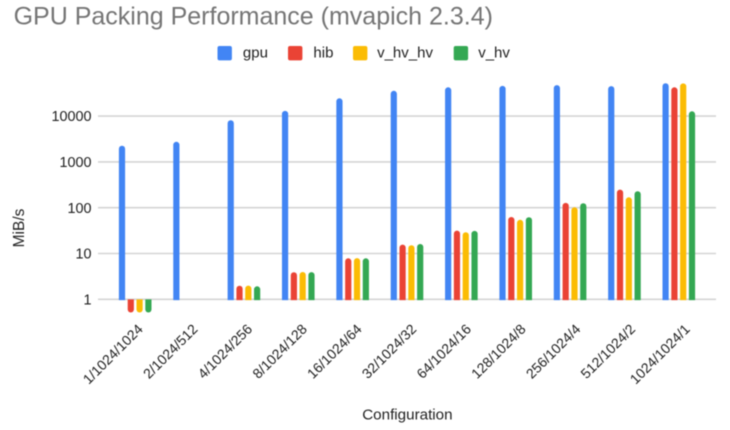 Image resolution: width=730 pixels, height=430 pixels. Describe the element at coordinates (79, 209) in the screenshot. I see `svg-text: 100` at that location.